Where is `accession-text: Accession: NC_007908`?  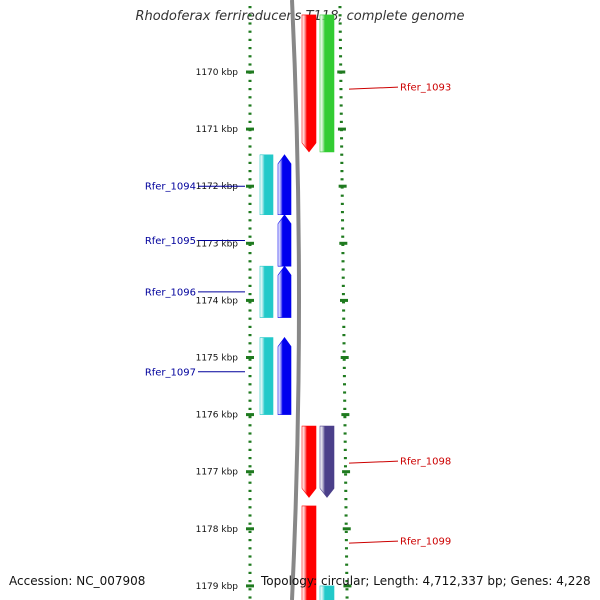
accession-text: Accession: NC_007908 is located at coordinates (77, 581).